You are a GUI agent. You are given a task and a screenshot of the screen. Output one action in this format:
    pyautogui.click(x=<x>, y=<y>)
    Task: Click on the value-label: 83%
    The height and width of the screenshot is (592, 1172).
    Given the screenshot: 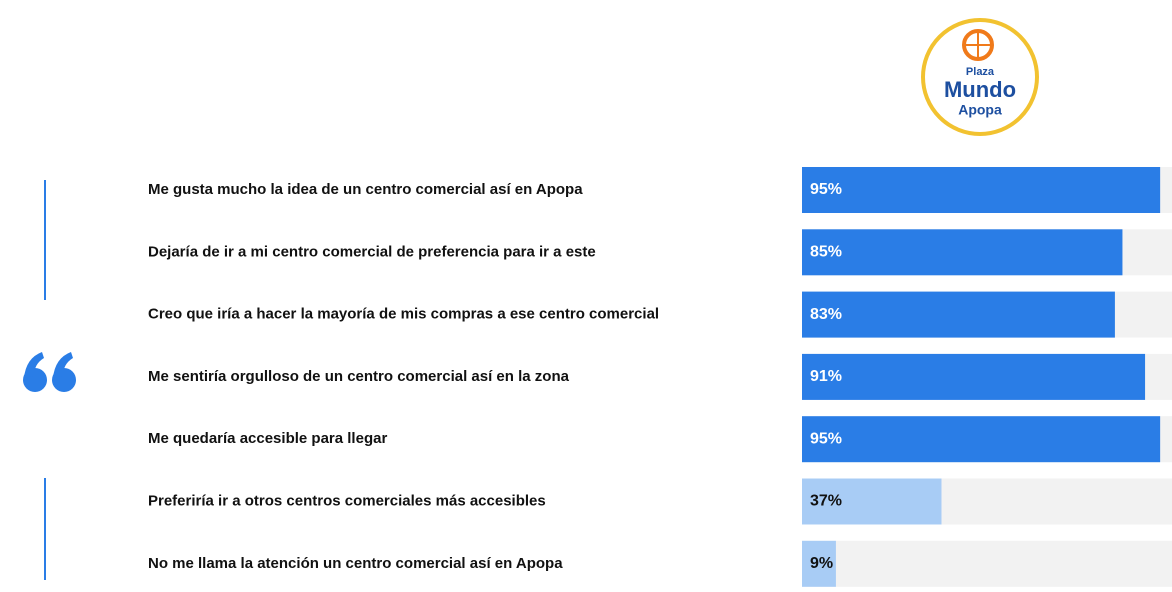 What is the action you would take?
    pyautogui.click(x=826, y=314)
    